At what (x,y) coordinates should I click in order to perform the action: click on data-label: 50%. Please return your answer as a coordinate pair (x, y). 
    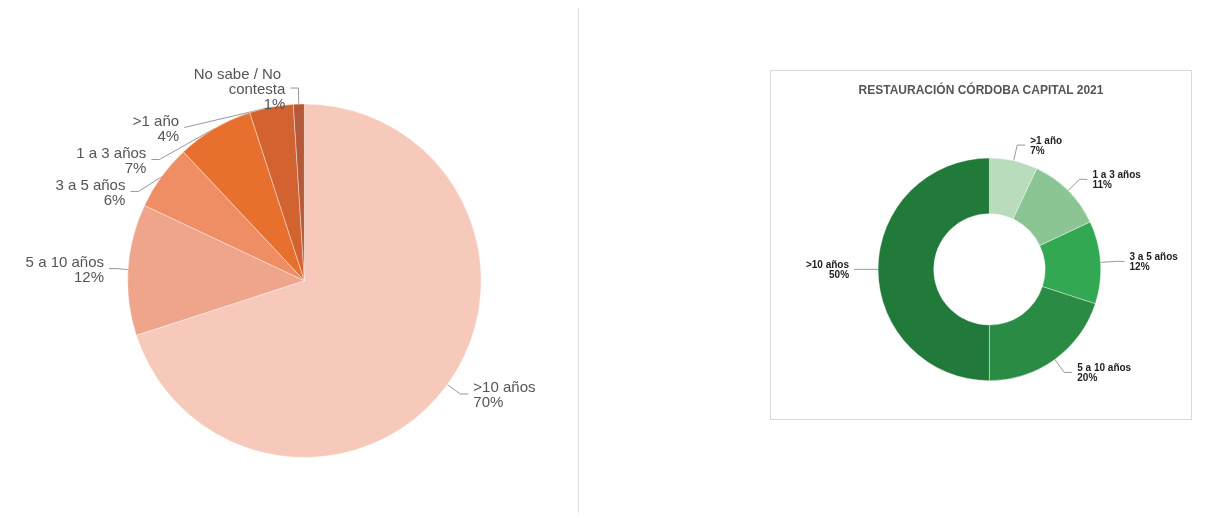
    Looking at the image, I should click on (839, 274).